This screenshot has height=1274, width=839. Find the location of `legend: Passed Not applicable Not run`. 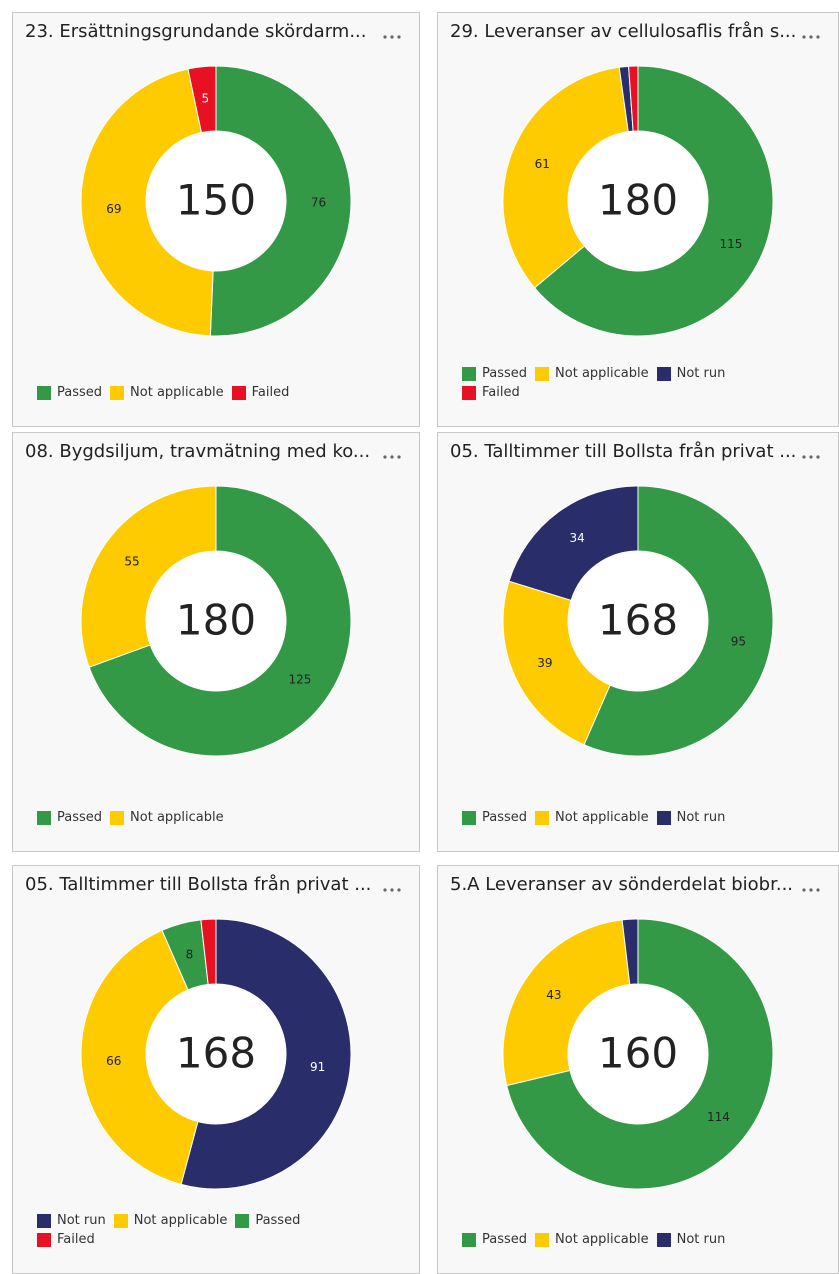

legend: Passed Not applicable Not run is located at coordinates (622, 817).